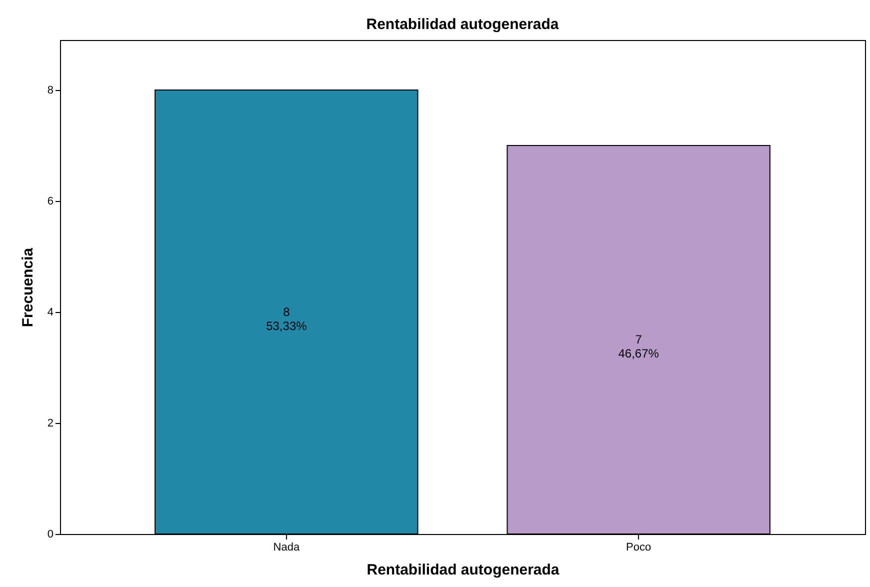  I want to click on data-label: 8 53,33%, so click(287, 318).